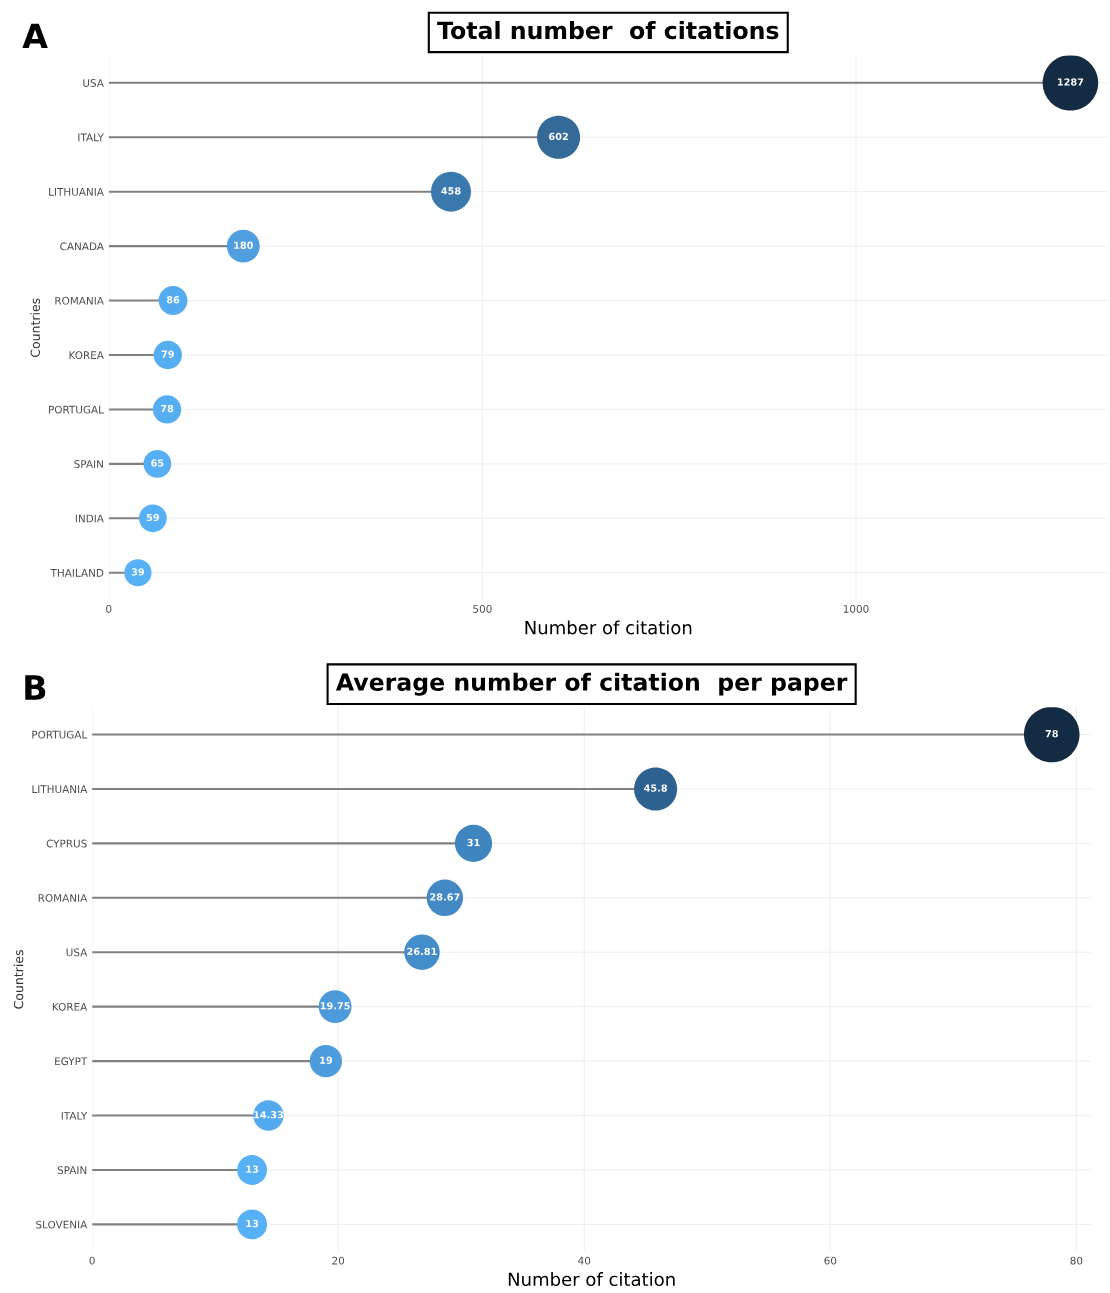 This screenshot has width=1110, height=1293. What do you see at coordinates (82, 246) in the screenshot?
I see `y-tick-label: CANADA` at bounding box center [82, 246].